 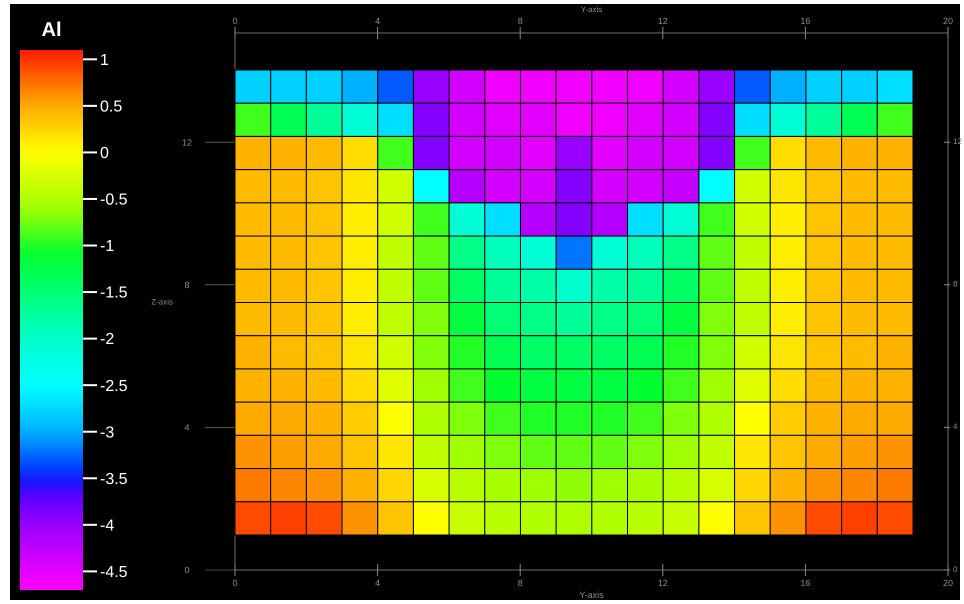 What do you see at coordinates (107, 525) in the screenshot?
I see `color-bar-label: -4` at bounding box center [107, 525].